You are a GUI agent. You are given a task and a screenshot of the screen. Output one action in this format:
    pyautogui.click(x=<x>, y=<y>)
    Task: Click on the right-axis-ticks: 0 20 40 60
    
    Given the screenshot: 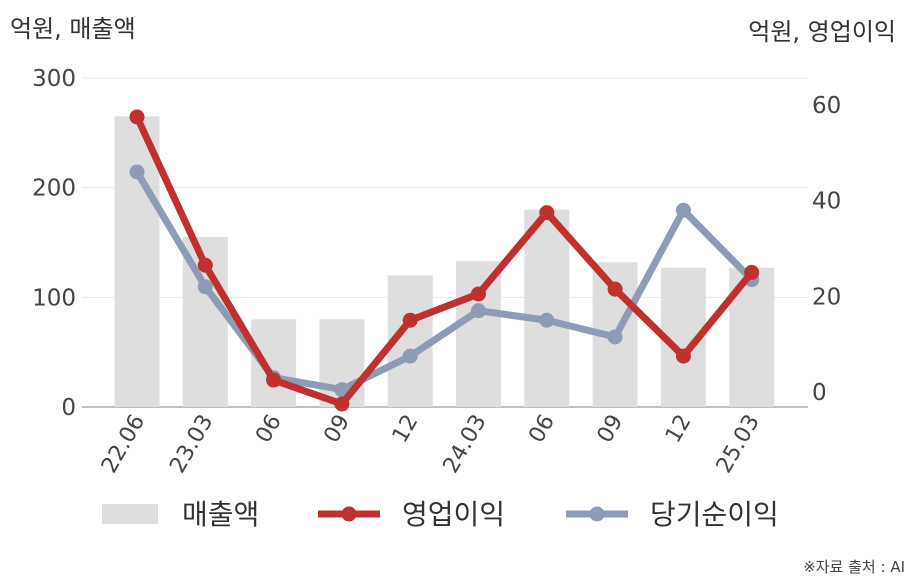 What is the action you would take?
    pyautogui.click(x=826, y=249)
    